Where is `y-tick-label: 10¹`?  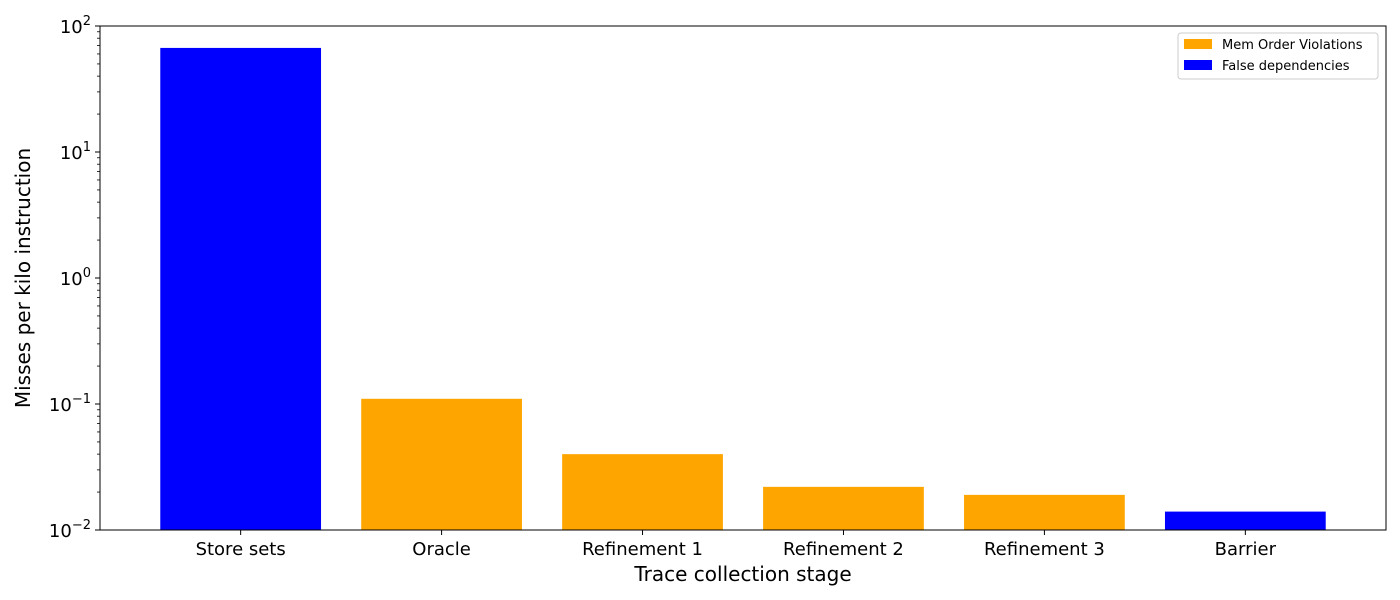
y-tick-label: 10¹ is located at coordinates (75, 152).